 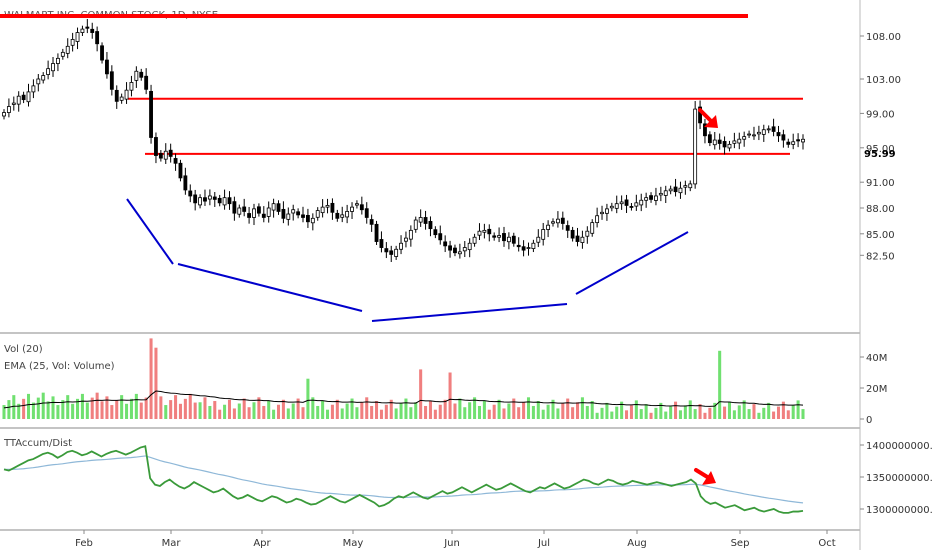 I want to click on price-axis-label: 108.00, so click(x=883, y=37).